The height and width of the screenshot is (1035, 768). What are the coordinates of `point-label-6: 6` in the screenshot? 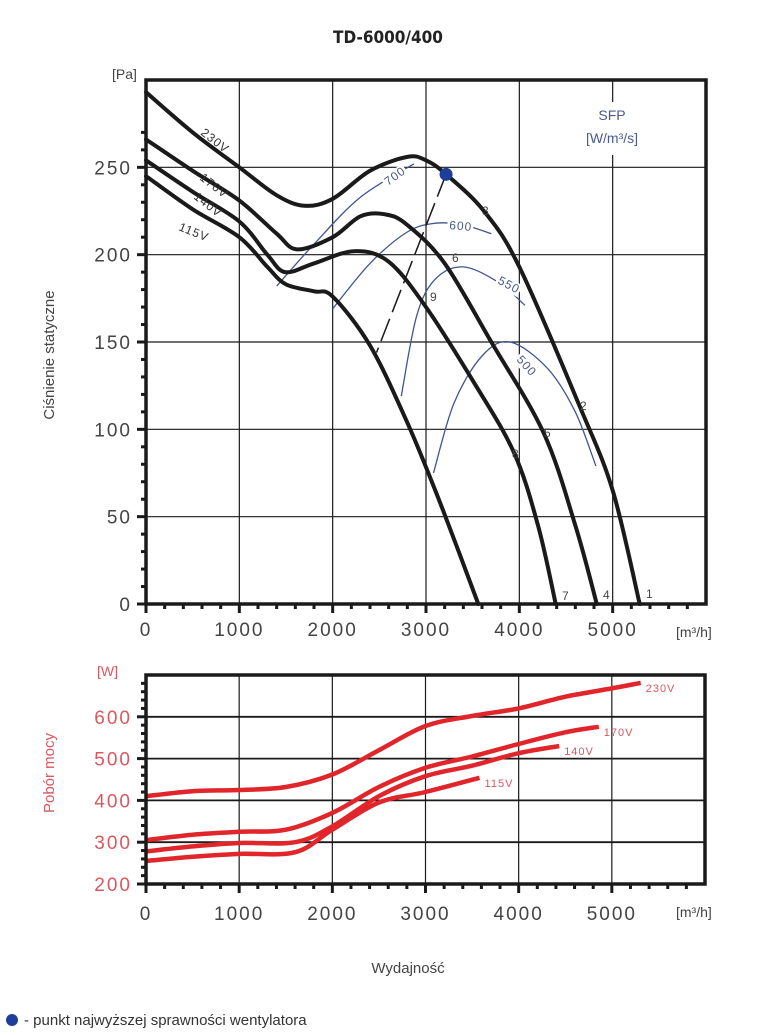 It's located at (455, 258).